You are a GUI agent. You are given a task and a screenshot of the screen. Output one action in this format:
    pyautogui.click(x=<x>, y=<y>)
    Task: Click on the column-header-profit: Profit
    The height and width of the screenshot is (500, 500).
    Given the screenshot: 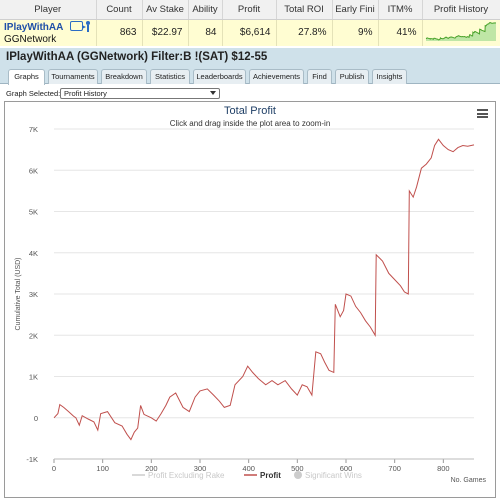 What is the action you would take?
    pyautogui.click(x=249, y=10)
    